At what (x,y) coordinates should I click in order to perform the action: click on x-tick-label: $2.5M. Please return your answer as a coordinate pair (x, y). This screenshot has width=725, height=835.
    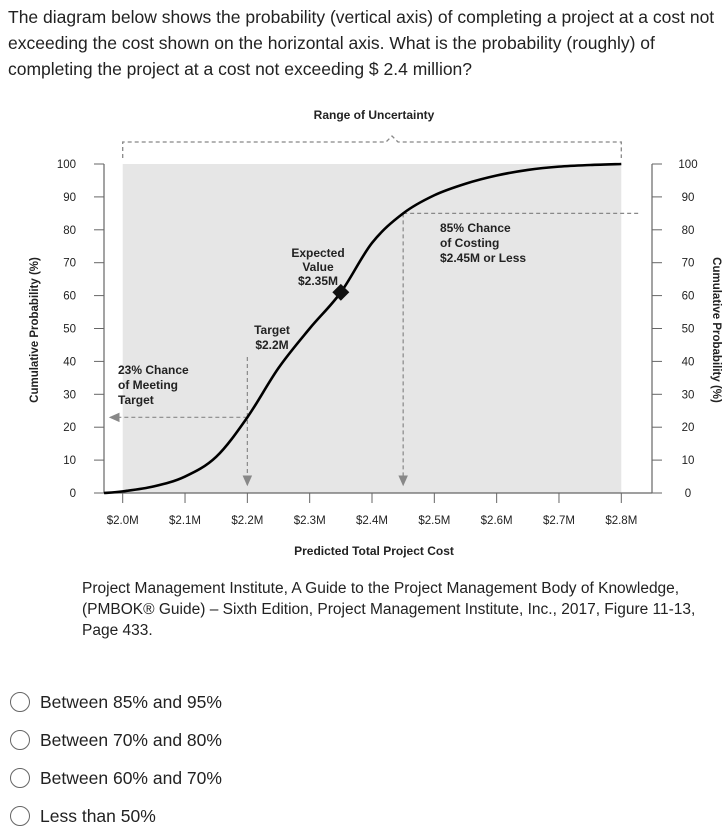
    Looking at the image, I should click on (434, 521).